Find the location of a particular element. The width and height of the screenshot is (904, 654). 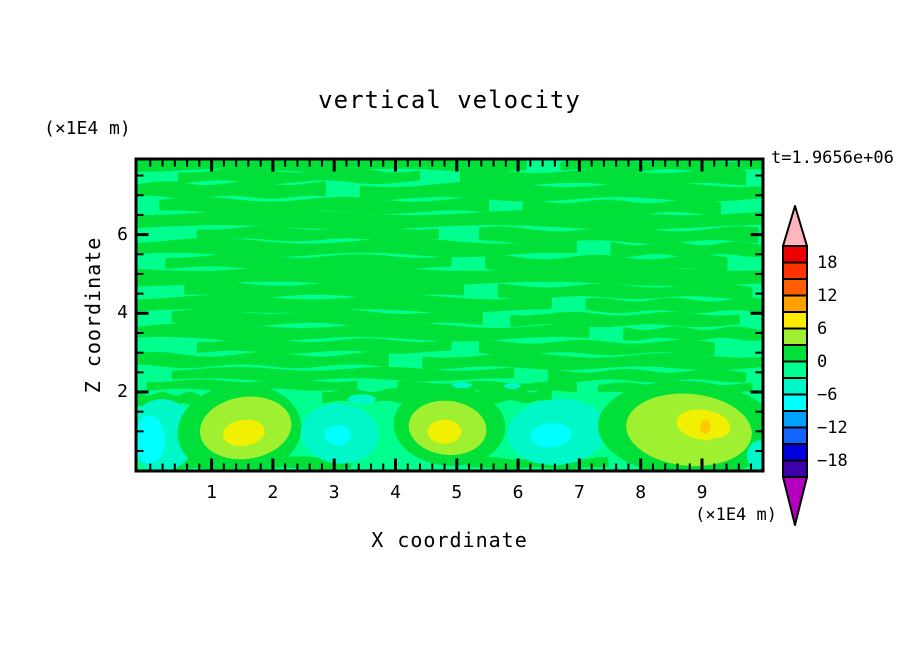

time-annotation: t=1.9656e+06 is located at coordinates (832, 158).